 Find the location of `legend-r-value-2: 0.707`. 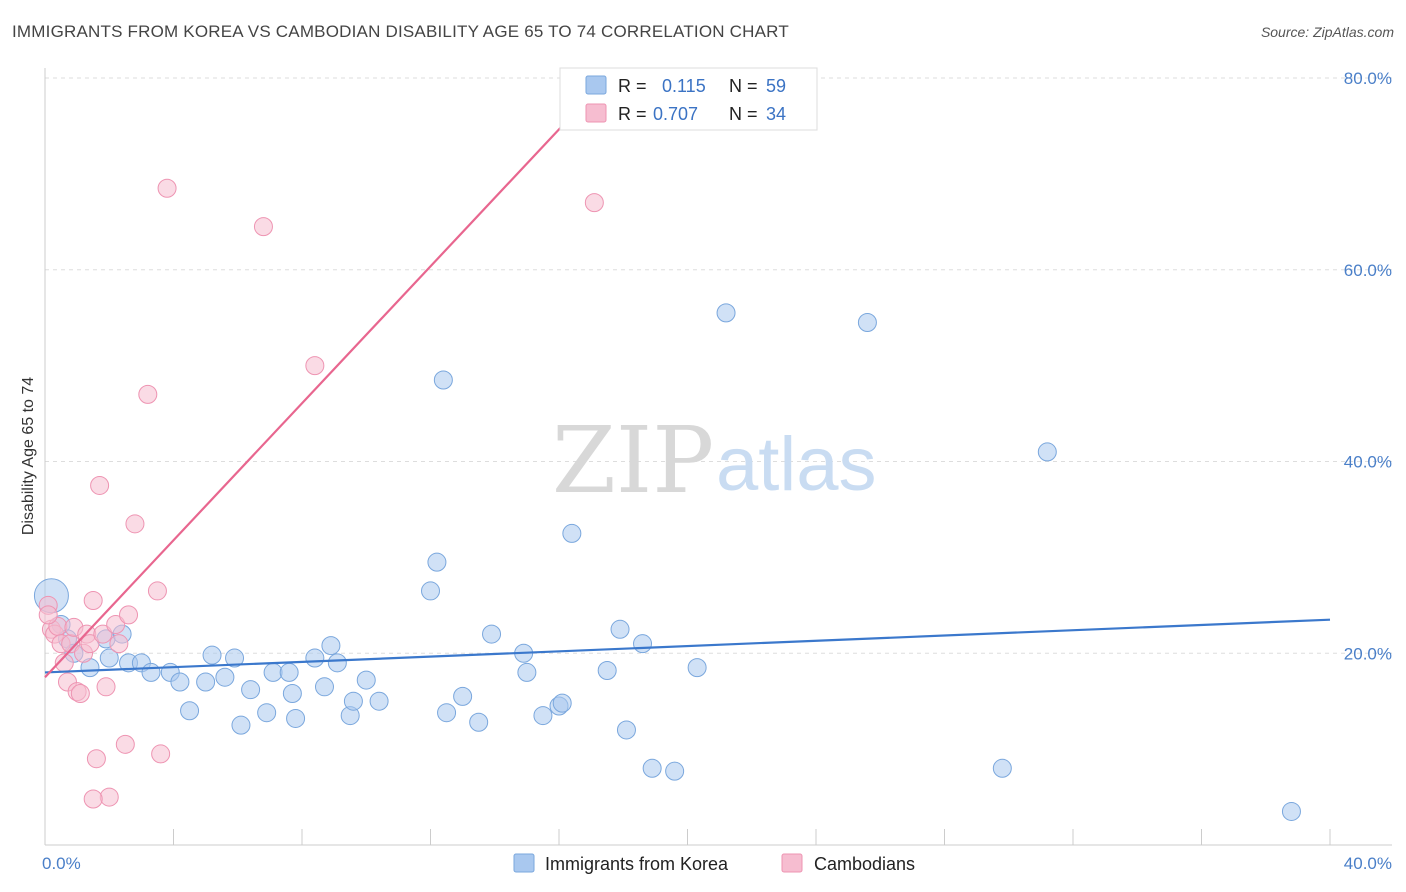

legend-r-value-2: 0.707 is located at coordinates (675, 114).